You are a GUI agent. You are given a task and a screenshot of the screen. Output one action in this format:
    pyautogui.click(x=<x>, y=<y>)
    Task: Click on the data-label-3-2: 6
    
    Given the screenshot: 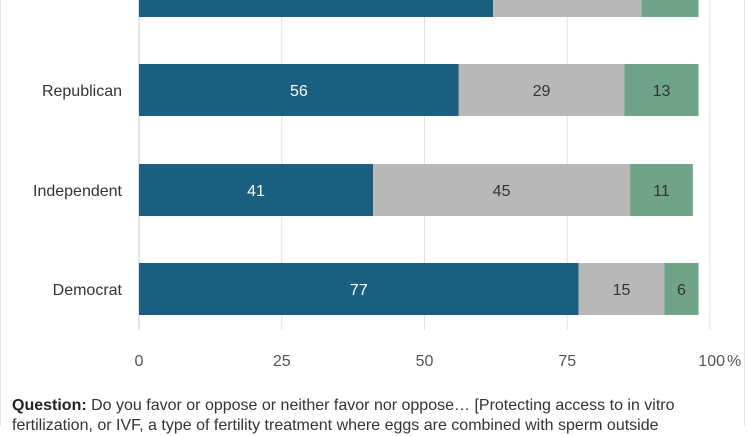 What is the action you would take?
    pyautogui.click(x=681, y=290)
    